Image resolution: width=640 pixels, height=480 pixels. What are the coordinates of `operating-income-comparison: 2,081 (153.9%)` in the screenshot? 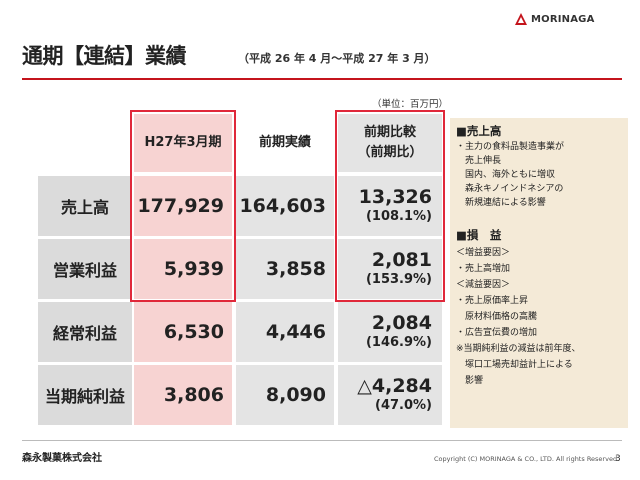 It's located at (390, 269).